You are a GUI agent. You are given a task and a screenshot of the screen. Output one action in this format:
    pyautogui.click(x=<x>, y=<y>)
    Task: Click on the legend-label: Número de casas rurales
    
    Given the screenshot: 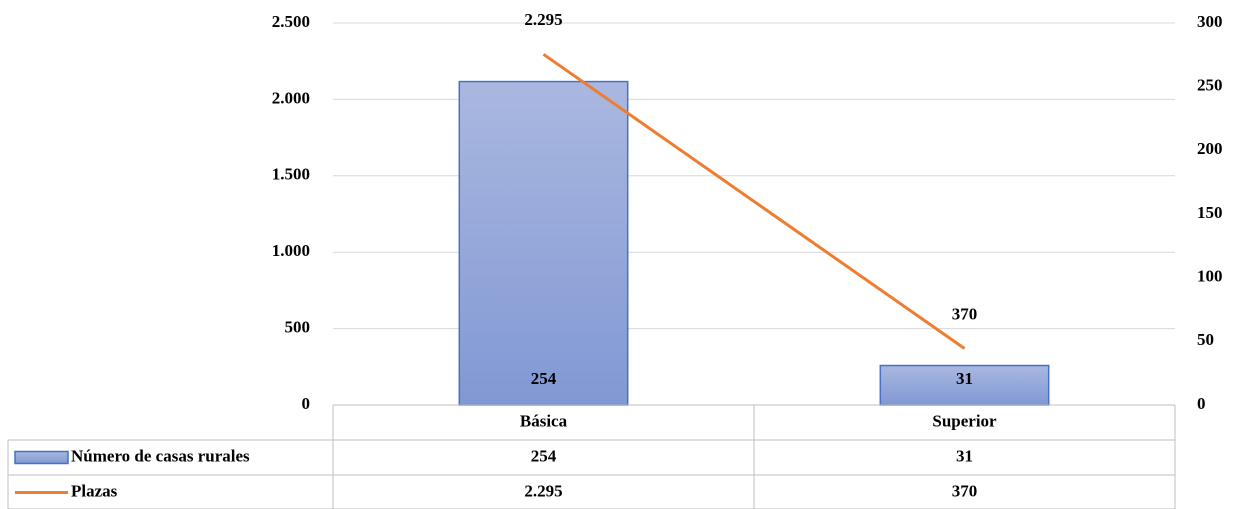 What is the action you would take?
    pyautogui.click(x=160, y=455)
    